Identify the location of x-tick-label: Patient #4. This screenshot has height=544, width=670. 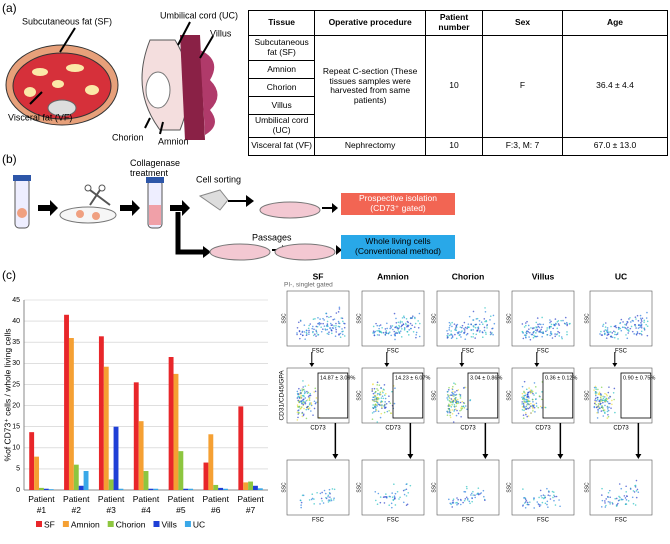
(146, 504).